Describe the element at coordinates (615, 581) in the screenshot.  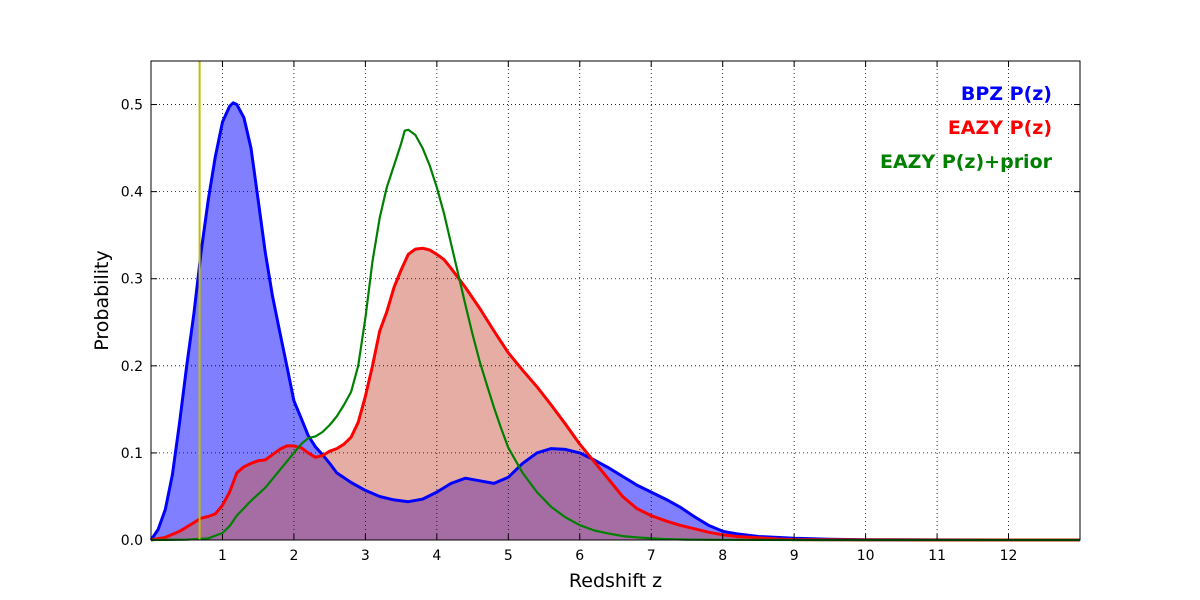
I see `x-axis-label: Redshift z` at that location.